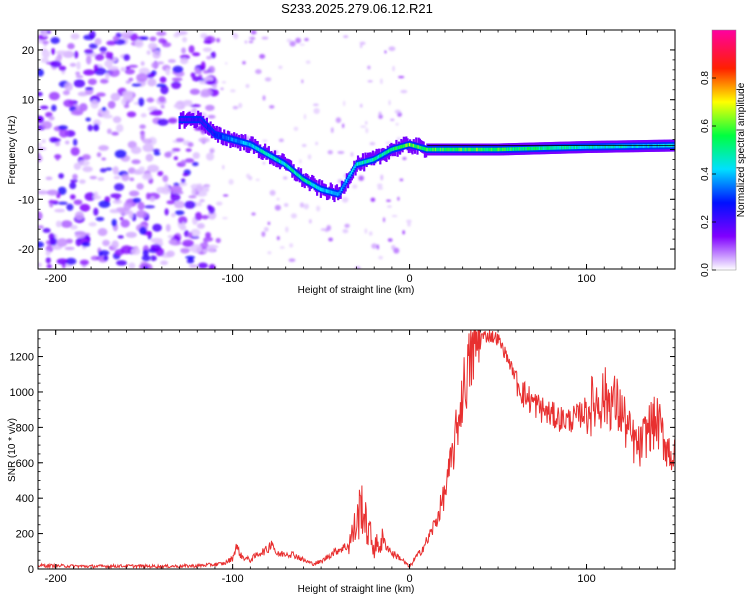 The height and width of the screenshot is (600, 750). Describe the element at coordinates (705, 222) in the screenshot. I see `colorbar-tick-label: 0.2` at that location.